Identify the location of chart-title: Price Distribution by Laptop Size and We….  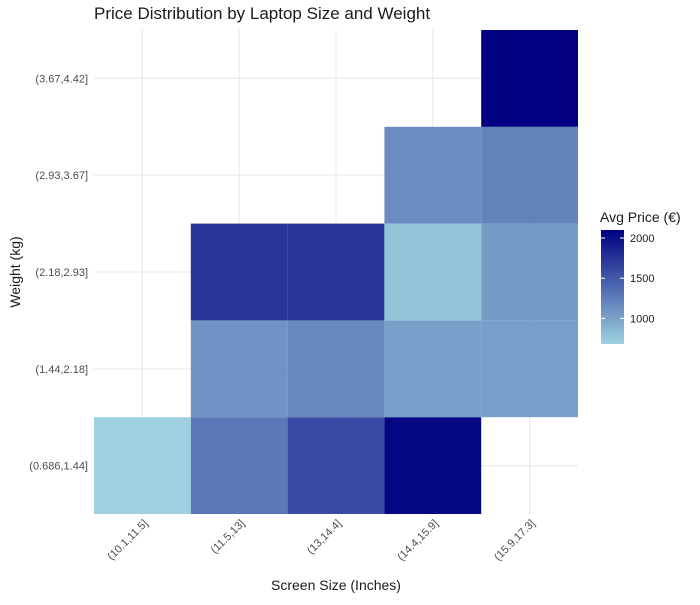
(262, 13).